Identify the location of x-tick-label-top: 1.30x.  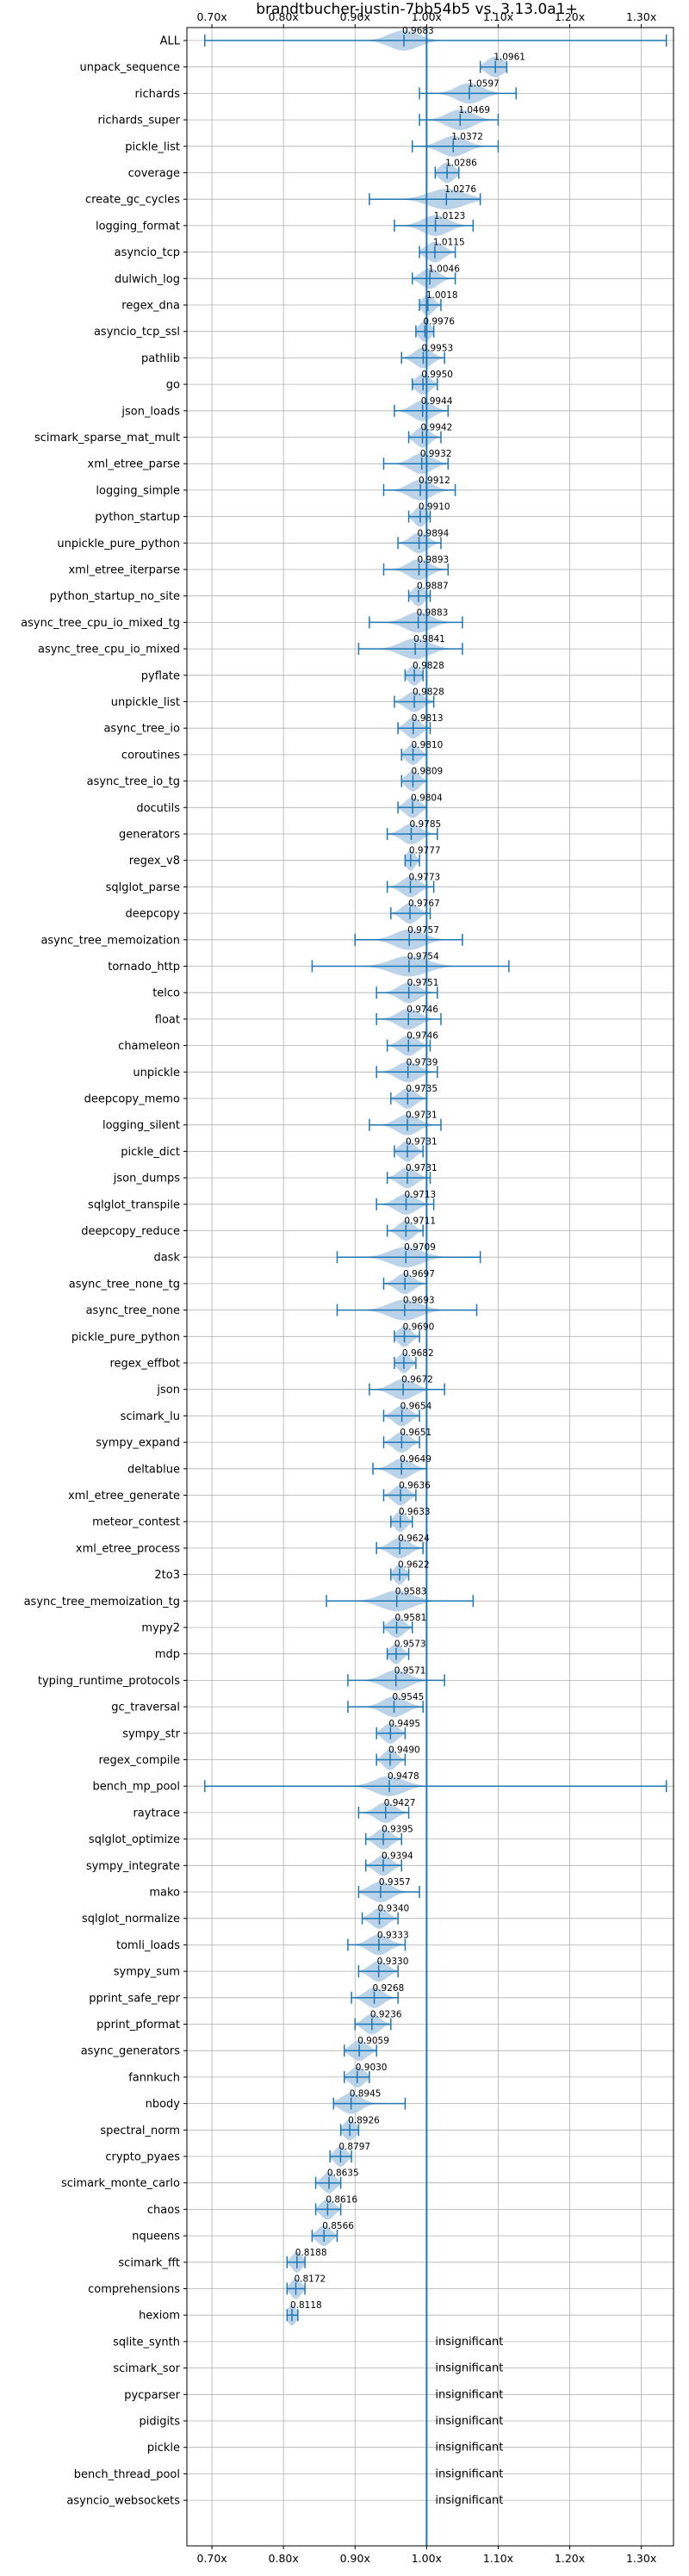
(641, 17).